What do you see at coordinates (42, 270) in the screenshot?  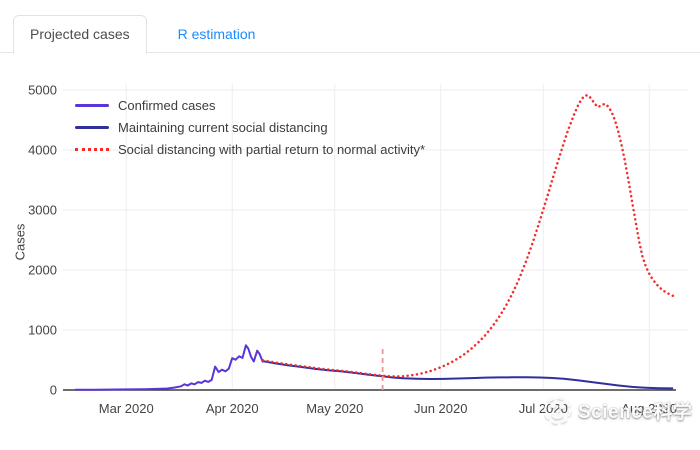 I see `y-tick-label: 2000` at bounding box center [42, 270].